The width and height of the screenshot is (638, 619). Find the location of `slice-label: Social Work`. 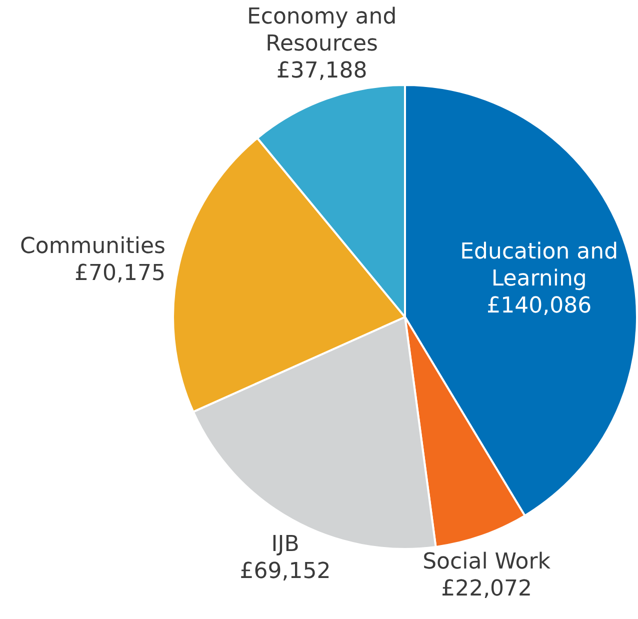

slice-label: Social Work is located at coordinates (486, 561).